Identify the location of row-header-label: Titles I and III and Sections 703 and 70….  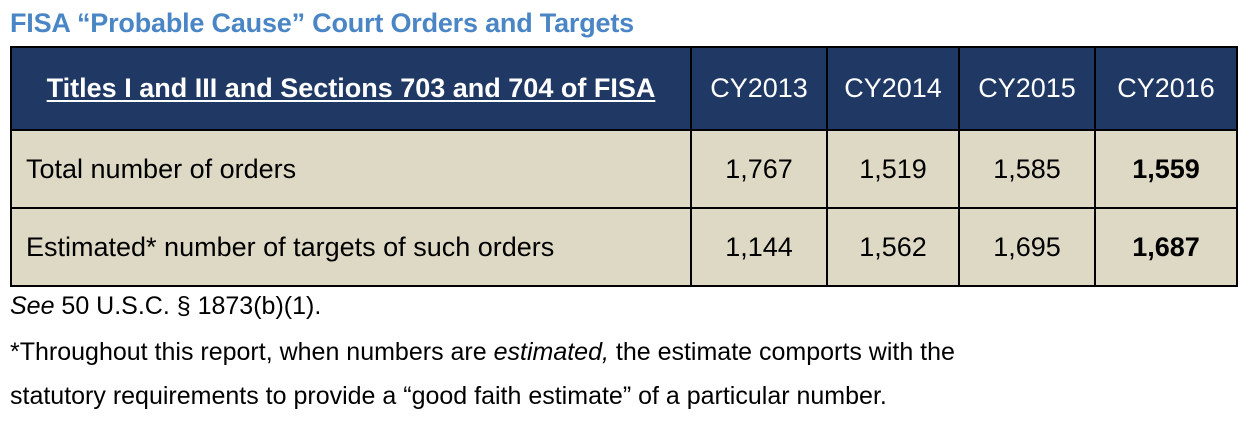
(351, 88).